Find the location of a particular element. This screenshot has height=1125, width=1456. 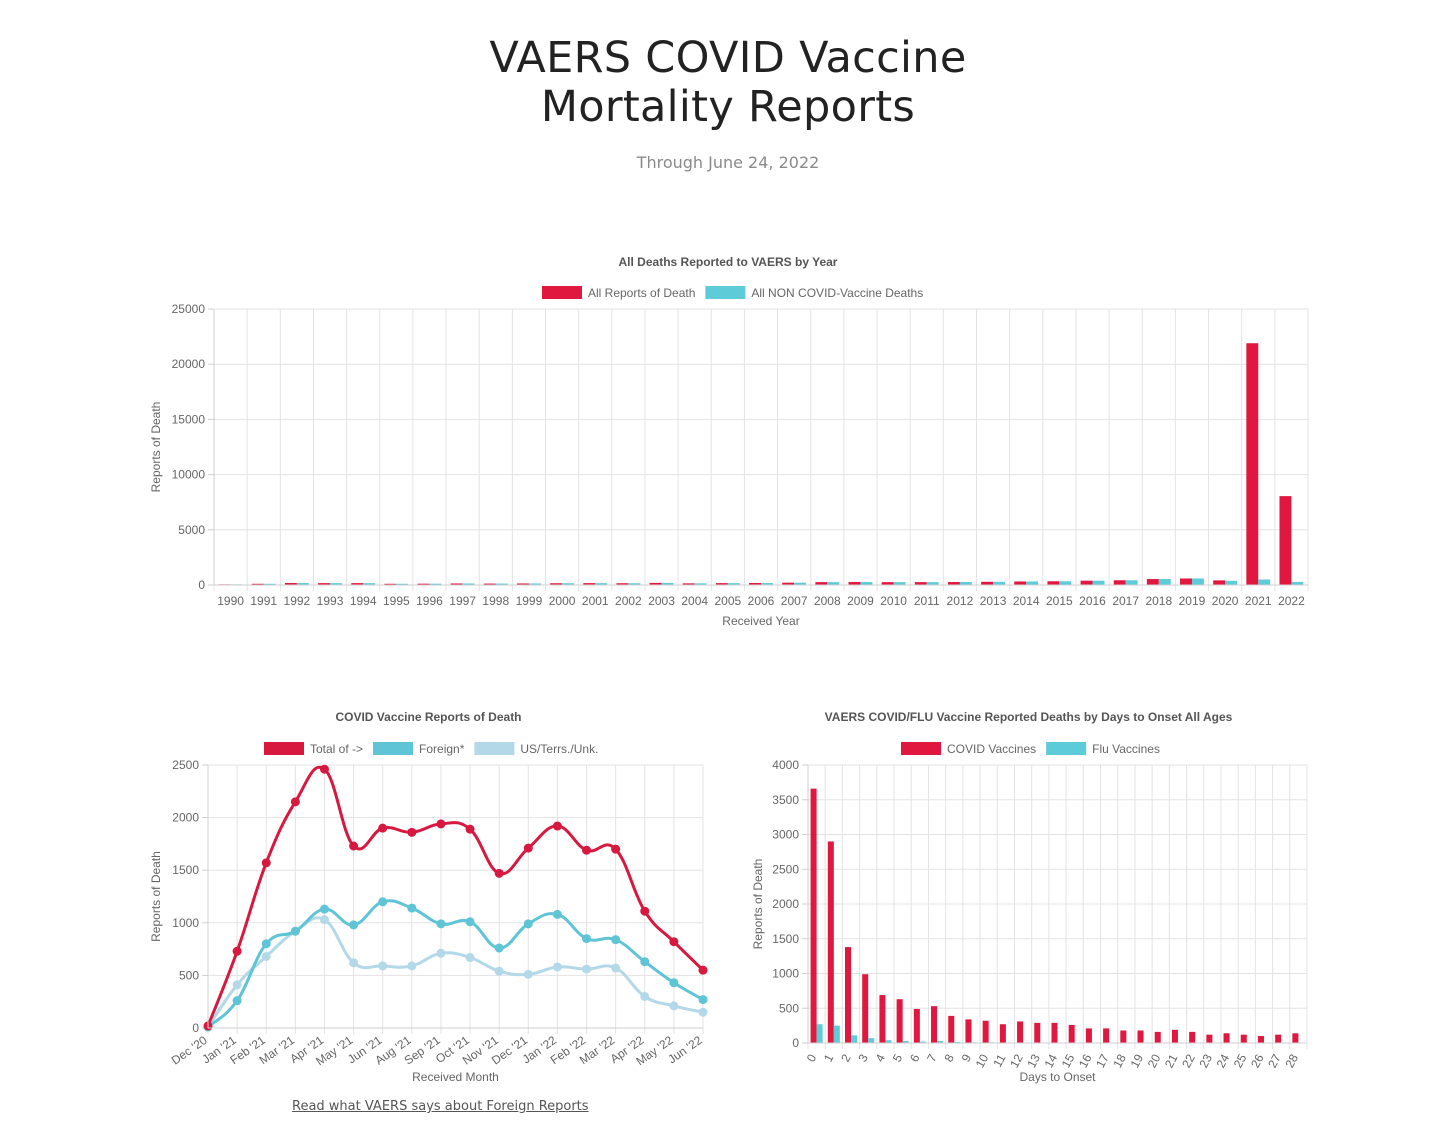

bar-0-2013 is located at coordinates (987, 583).